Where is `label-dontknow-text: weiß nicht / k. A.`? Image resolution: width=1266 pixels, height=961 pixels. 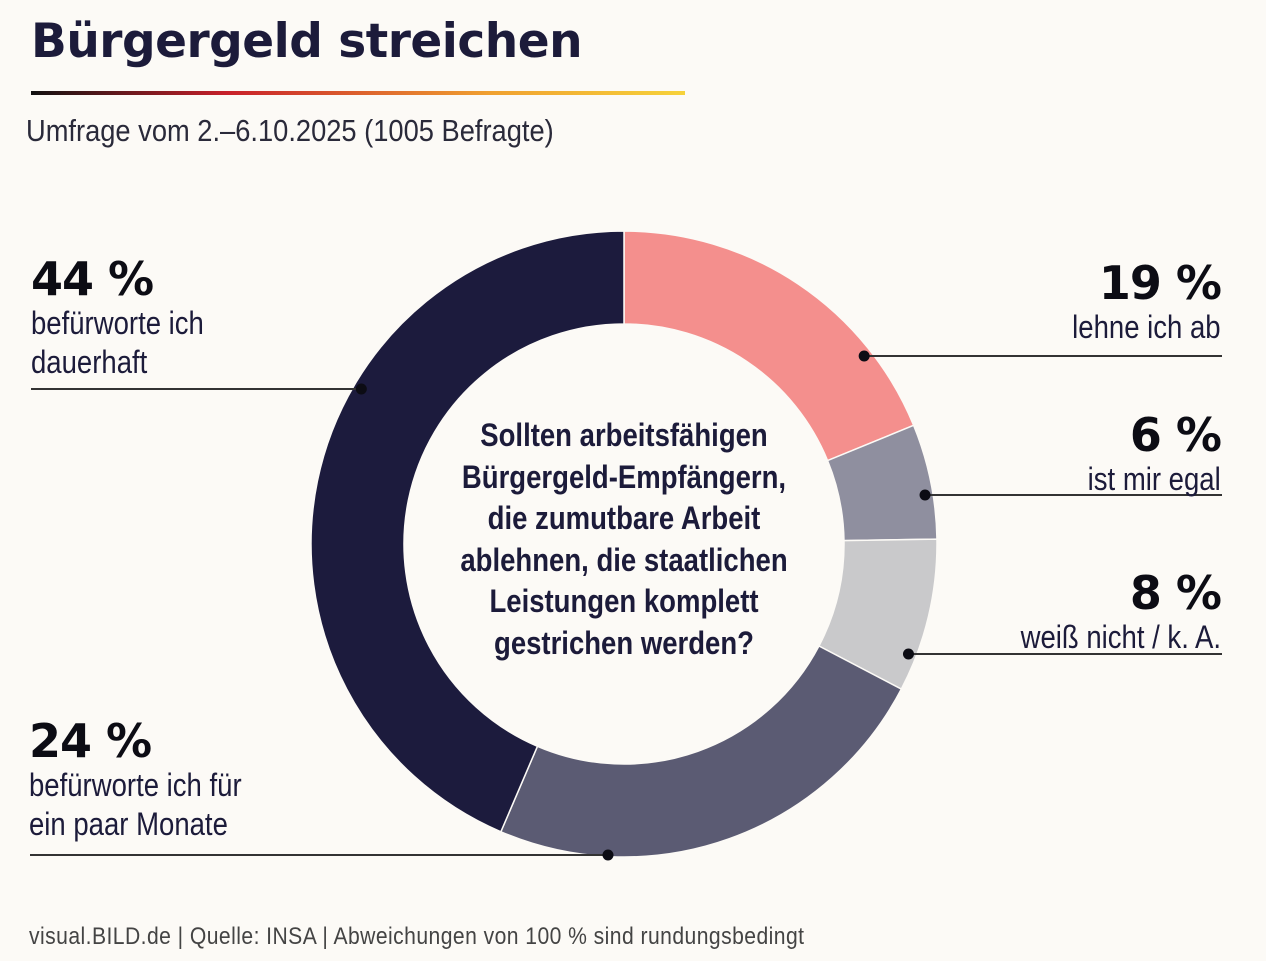
label-dontknow-text: weiß nicht / k. A. is located at coordinates (1120, 637).